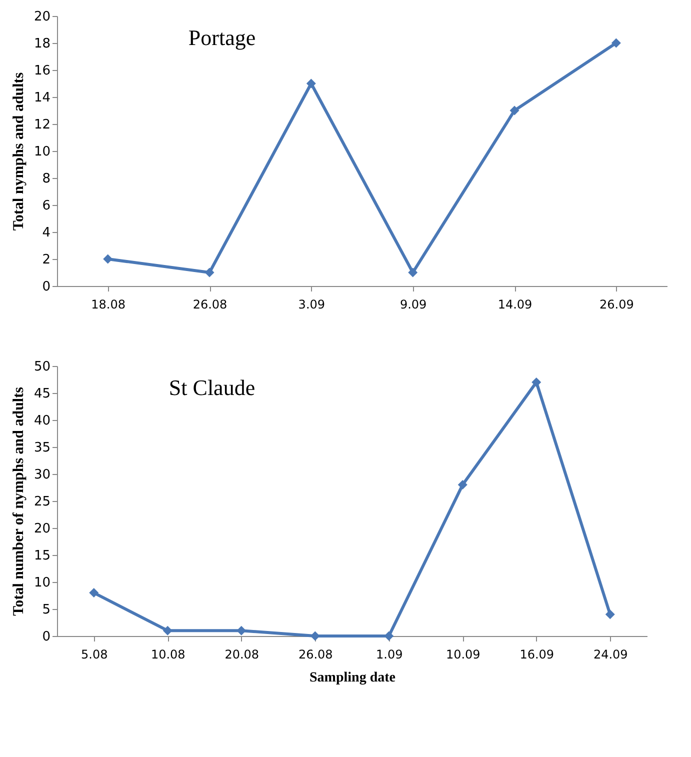 The height and width of the screenshot is (757, 691). What do you see at coordinates (212, 387) in the screenshot?
I see `chart-title: St Claude` at bounding box center [212, 387].